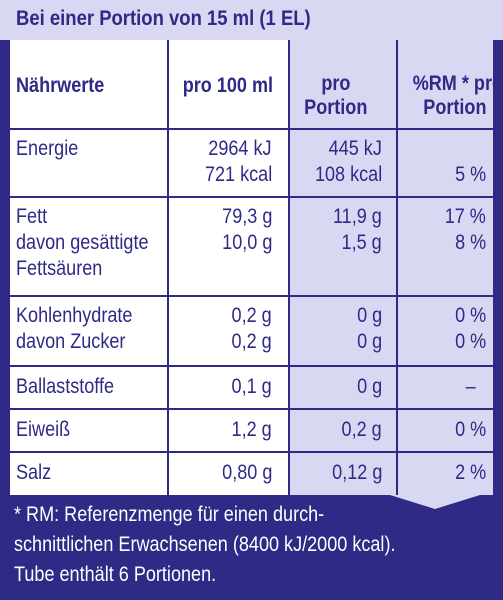 The image size is (503, 600). What do you see at coordinates (251, 315) in the screenshot?
I see `carbs-per100: 0,2 g` at bounding box center [251, 315].